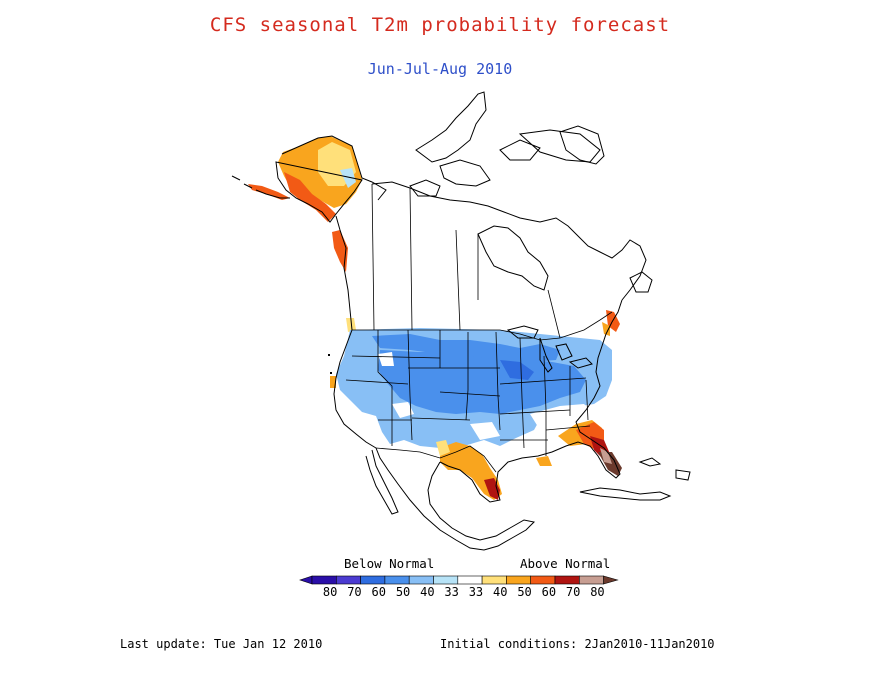  Describe the element at coordinates (382, 482) in the screenshot. I see `baja-outline` at that location.